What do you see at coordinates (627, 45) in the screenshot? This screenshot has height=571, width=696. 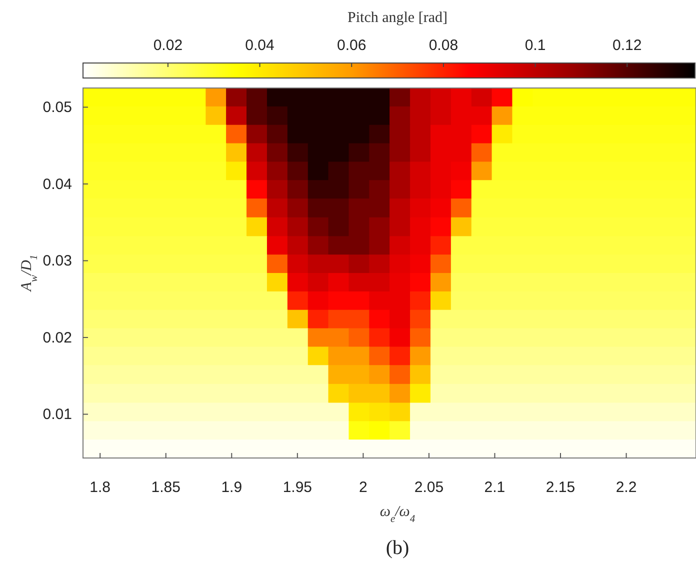 I see `color-bar-label: 0.12` at bounding box center [627, 45].